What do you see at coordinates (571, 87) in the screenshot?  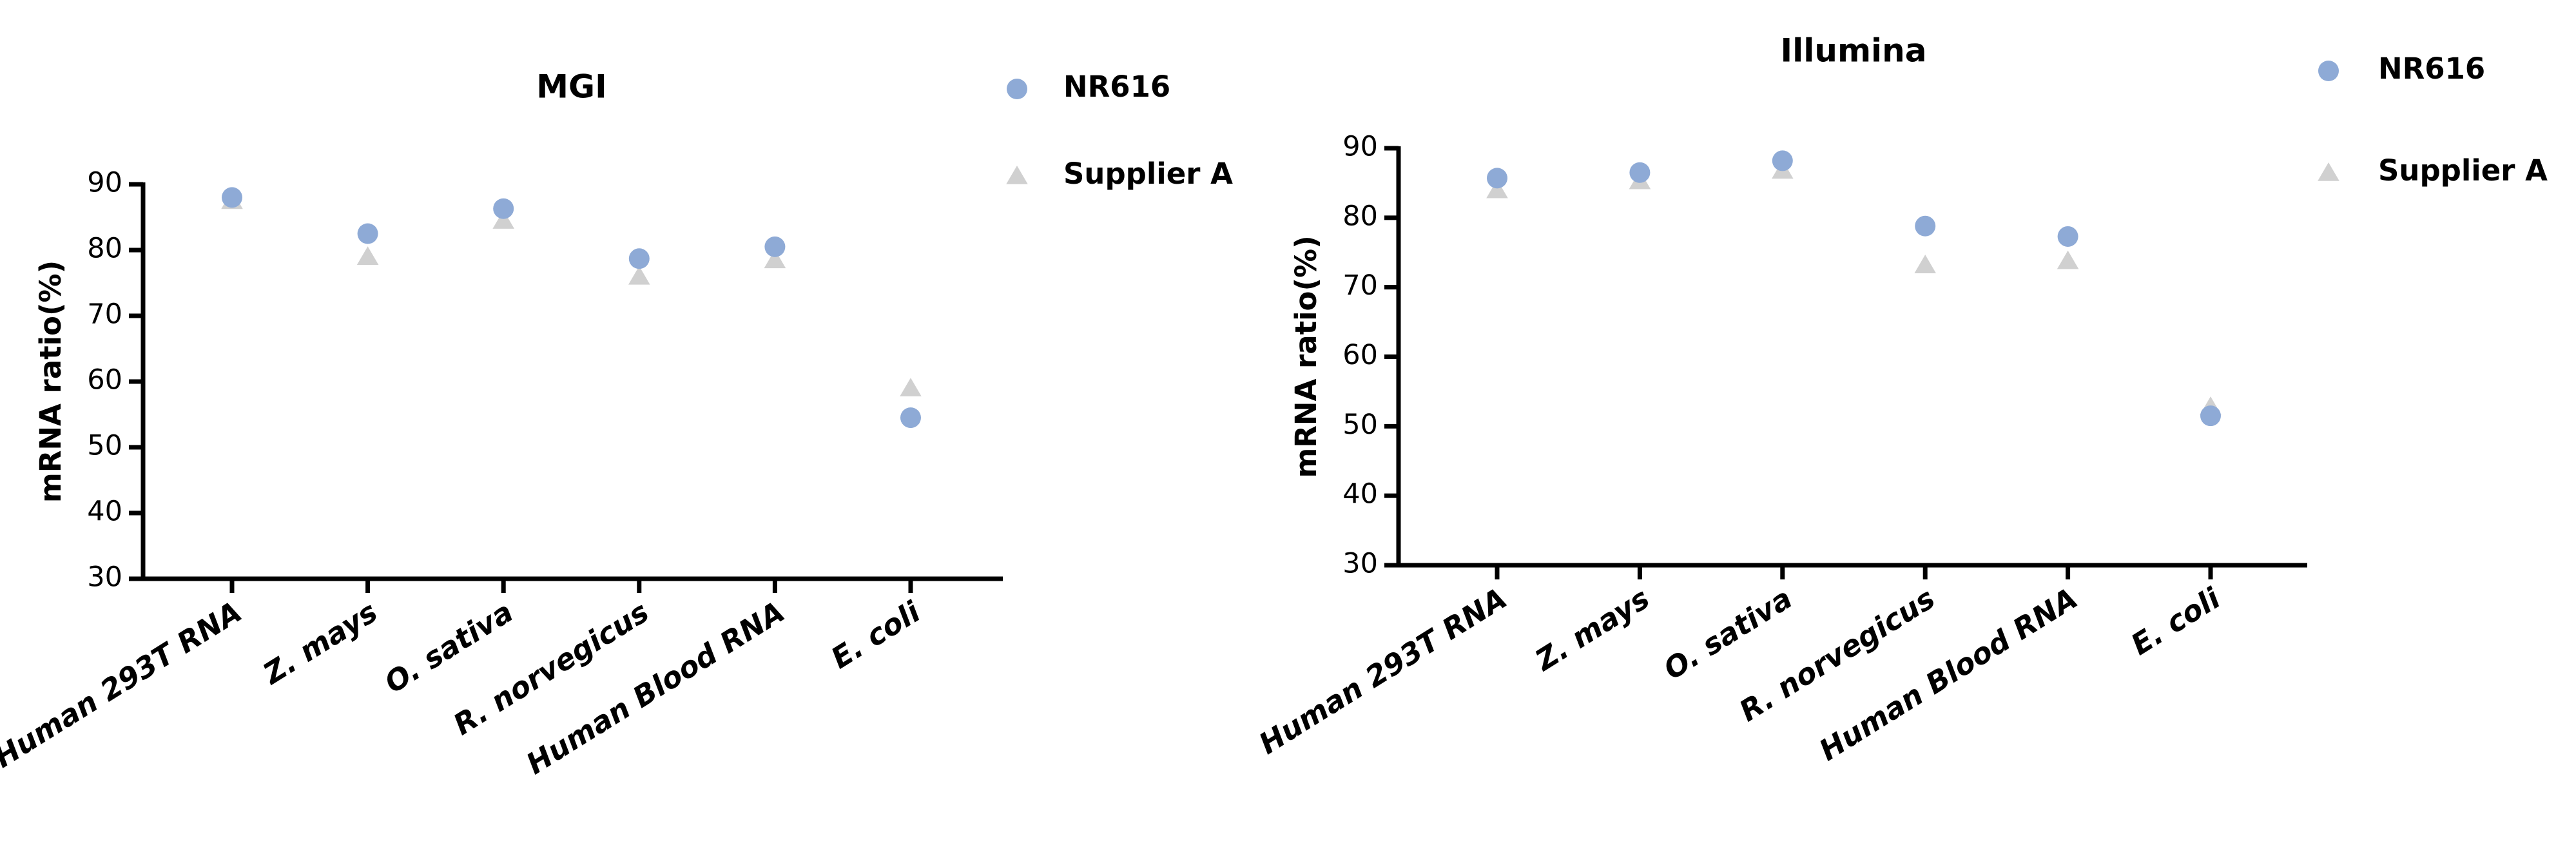 I see `chart-title: MGI` at bounding box center [571, 87].